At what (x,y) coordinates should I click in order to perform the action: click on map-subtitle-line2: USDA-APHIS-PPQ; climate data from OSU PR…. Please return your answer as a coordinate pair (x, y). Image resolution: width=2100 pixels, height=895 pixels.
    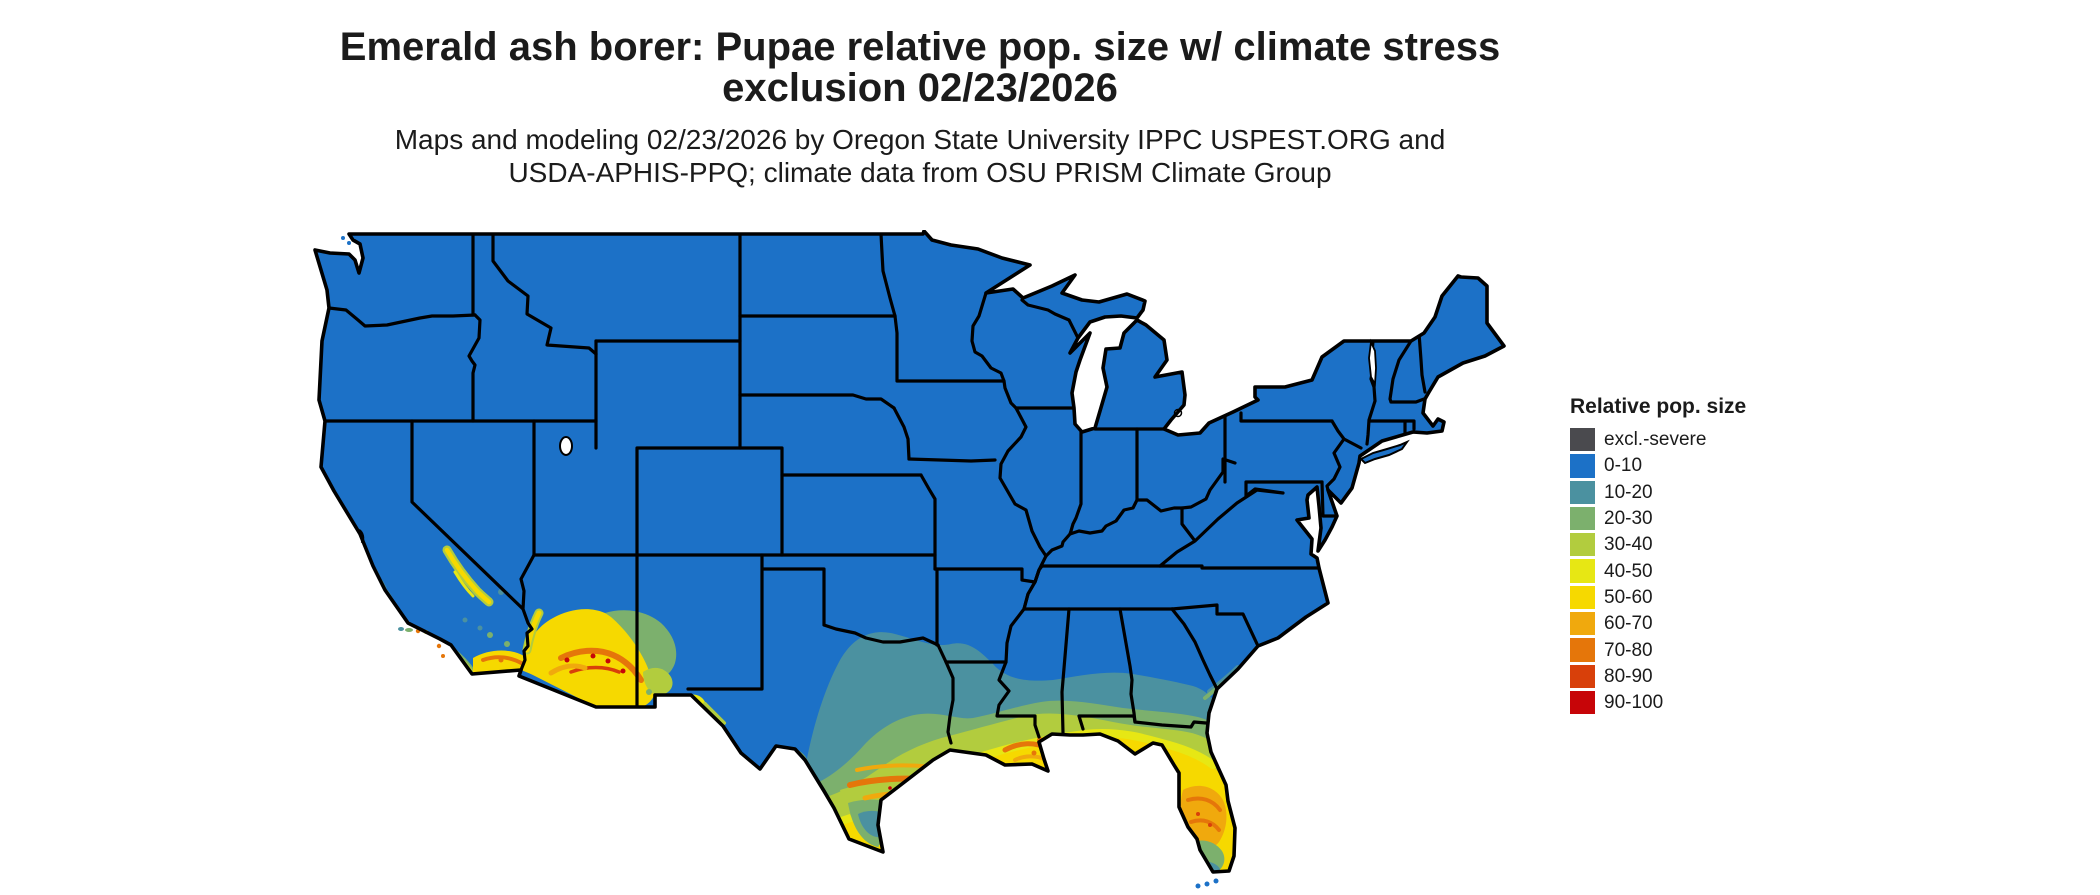
    Looking at the image, I should click on (920, 172).